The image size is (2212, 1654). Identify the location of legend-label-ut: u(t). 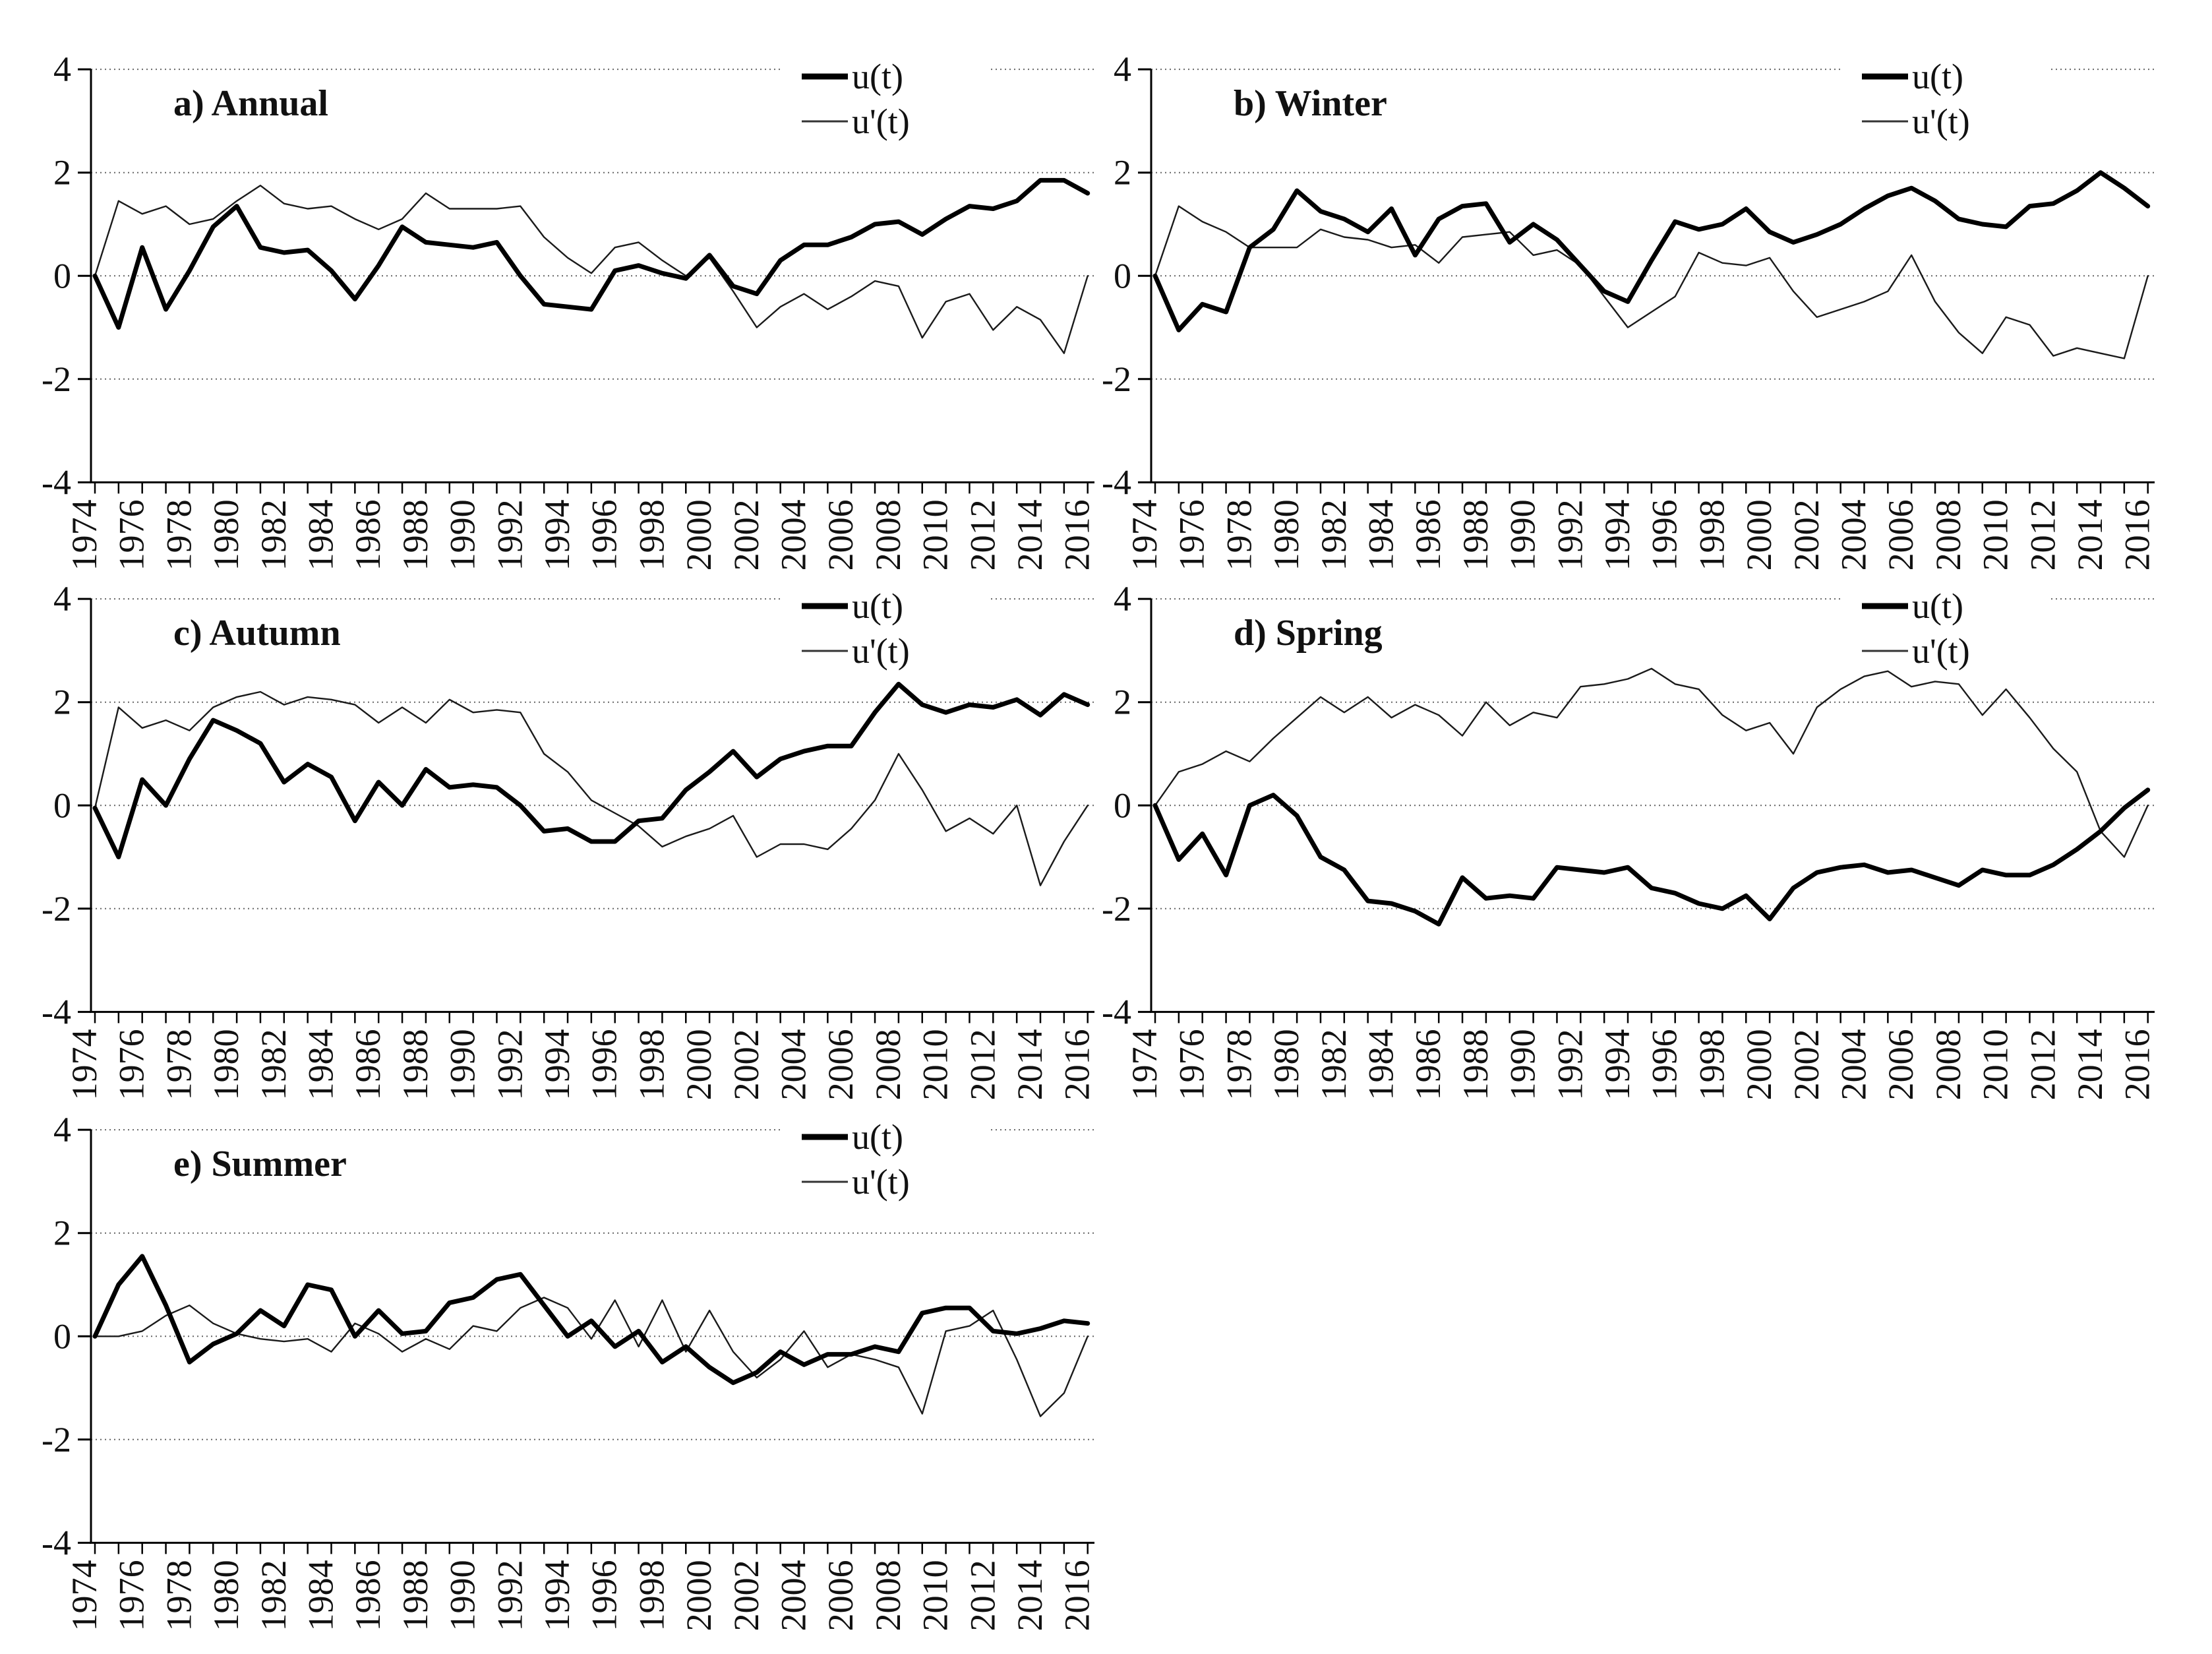
(1937, 606).